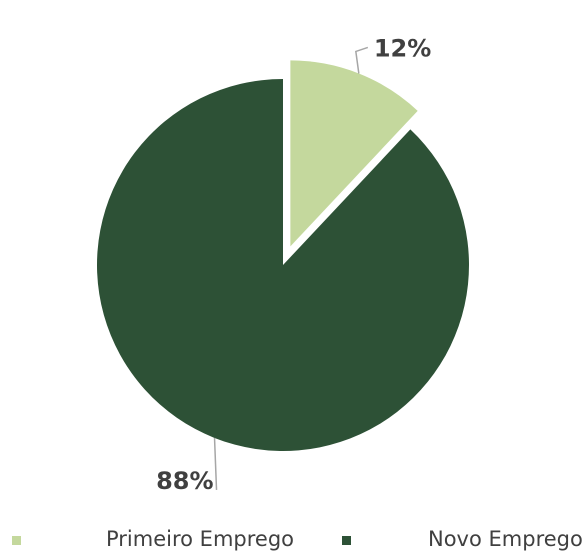 This screenshot has height=558, width=583. I want to click on legend-label-primeiro-emprego: Primeiro Emprego, so click(200, 539).